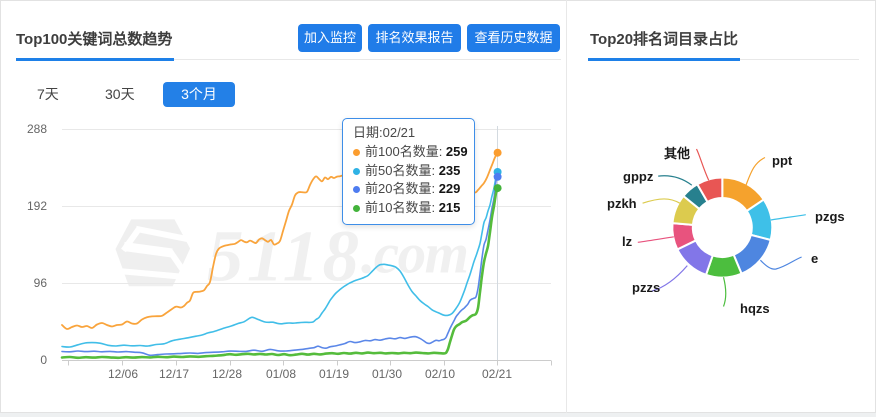 The height and width of the screenshot is (417, 876). What do you see at coordinates (283, 256) in the screenshot?
I see `svg-text: 5118` at bounding box center [283, 256].